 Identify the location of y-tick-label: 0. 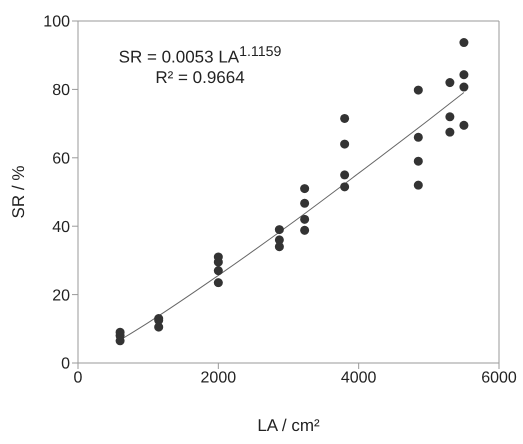
(65, 364).